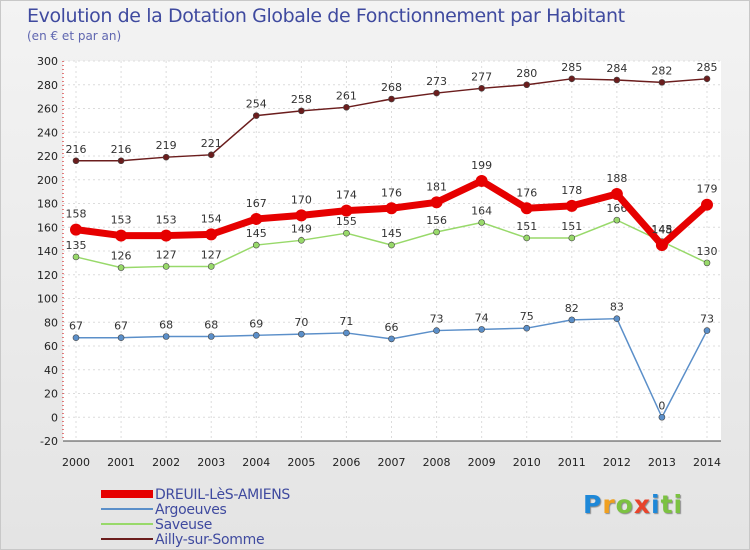  What do you see at coordinates (166, 145) in the screenshot?
I see `data-label-ailly-sur-somme-2002: 219` at bounding box center [166, 145].